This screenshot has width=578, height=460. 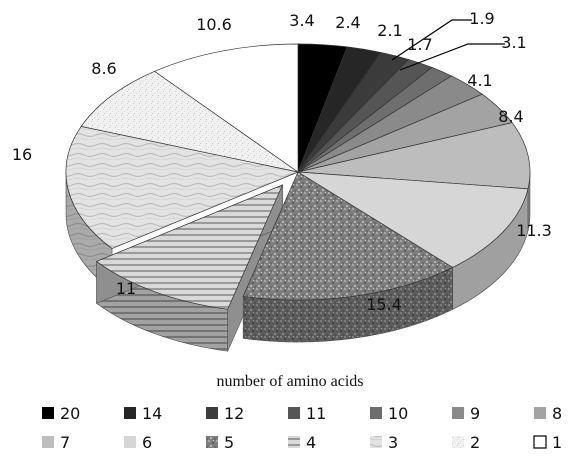 I want to click on x-axis-label: number of amino acids, so click(x=289, y=381).